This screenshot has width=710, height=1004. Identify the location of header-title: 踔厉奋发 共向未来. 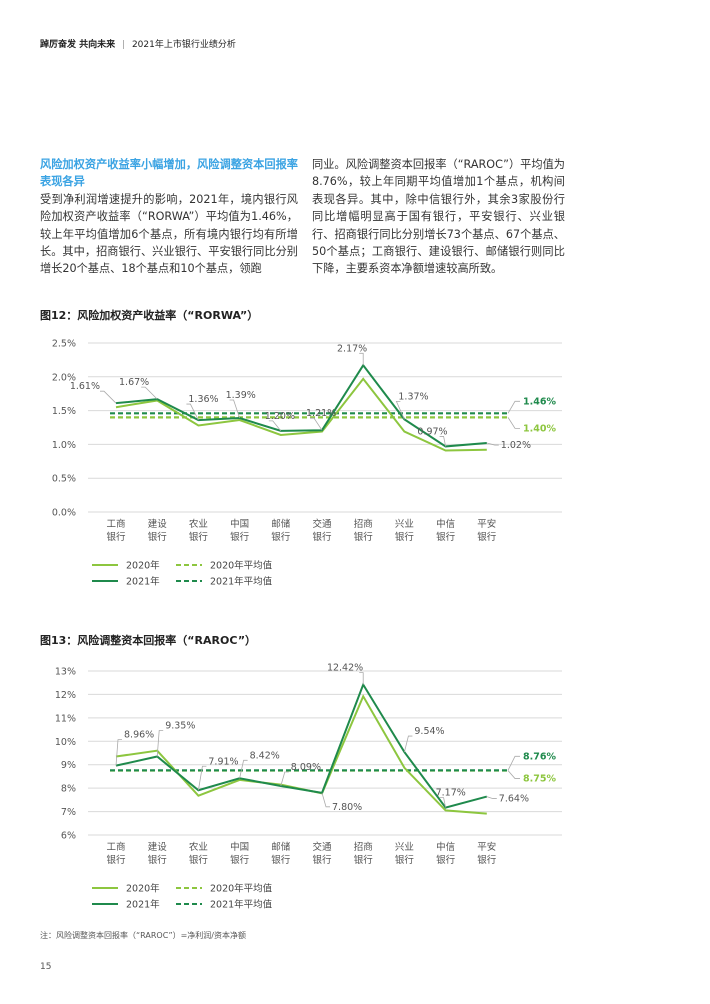
(78, 45).